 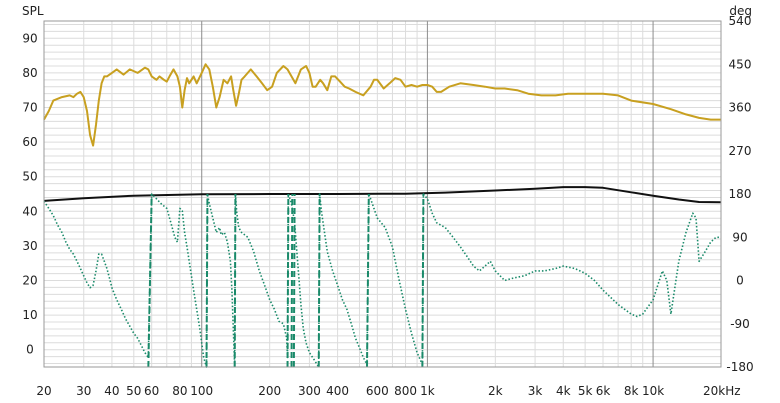 I want to click on x-tick-label: 100, so click(x=201, y=391).